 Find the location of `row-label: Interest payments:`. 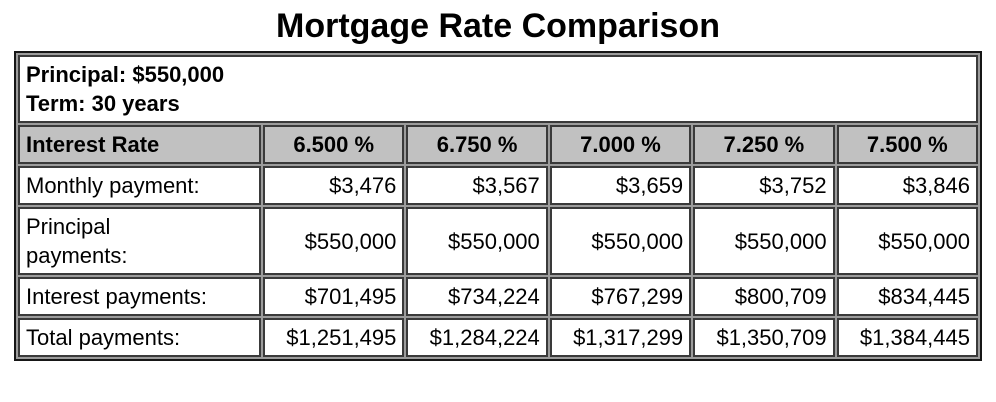

row-label: Interest payments: is located at coordinates (139, 296).